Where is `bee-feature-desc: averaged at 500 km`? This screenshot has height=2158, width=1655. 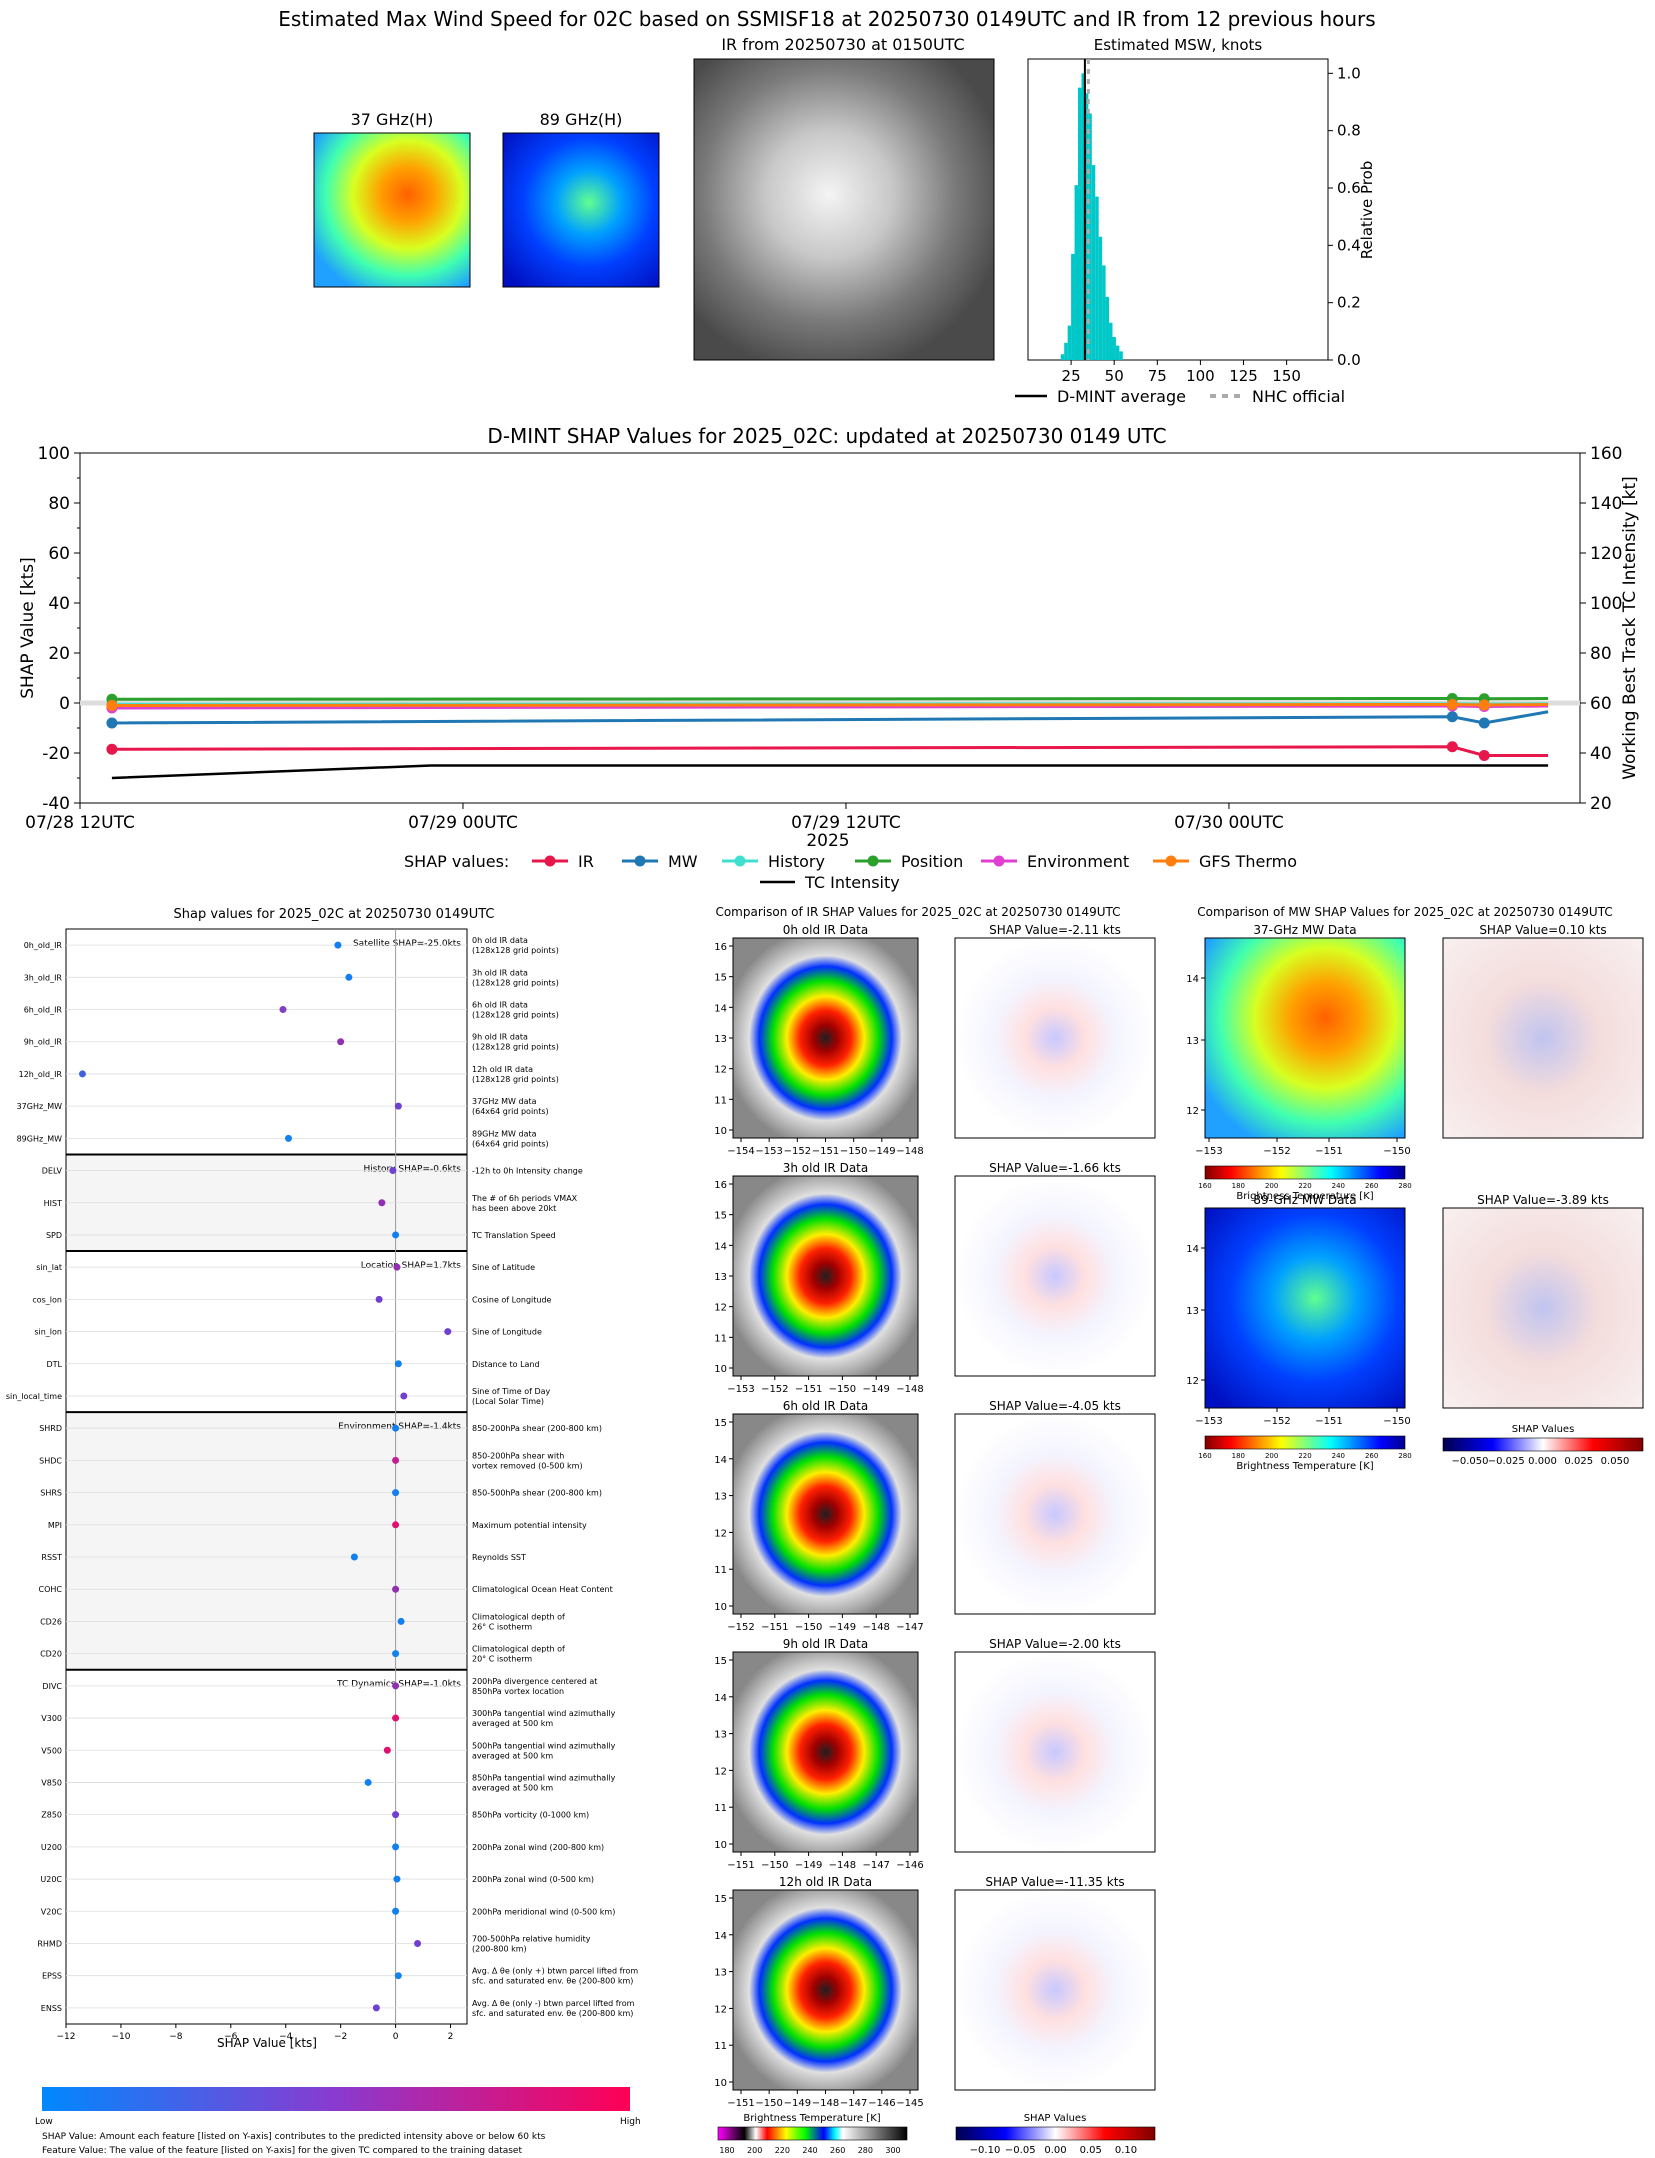
bee-feature-desc: averaged at 500 km is located at coordinates (512, 1723).